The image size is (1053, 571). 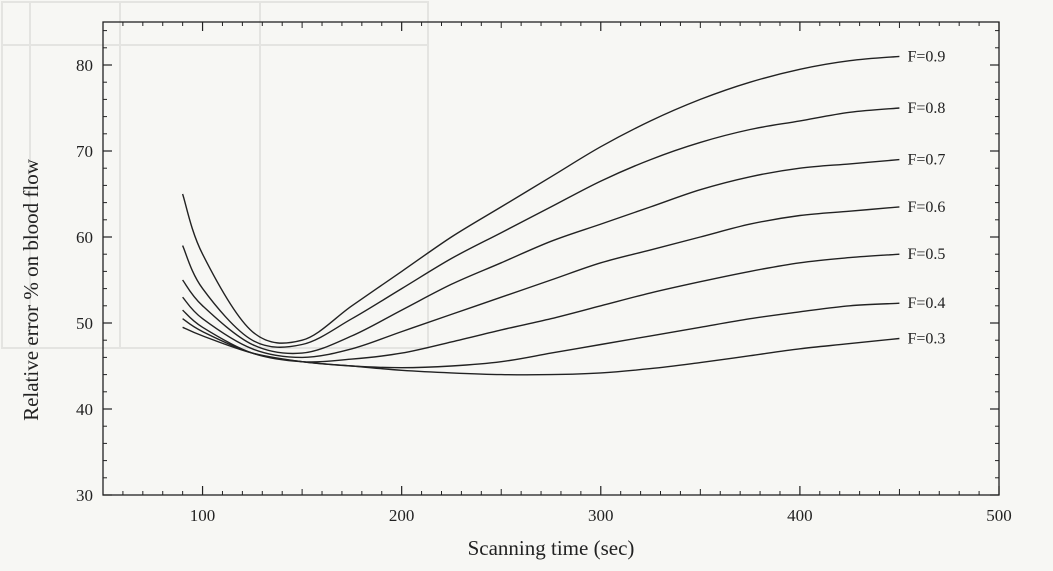 What do you see at coordinates (84, 409) in the screenshot?
I see `y-tick-label: 40` at bounding box center [84, 409].